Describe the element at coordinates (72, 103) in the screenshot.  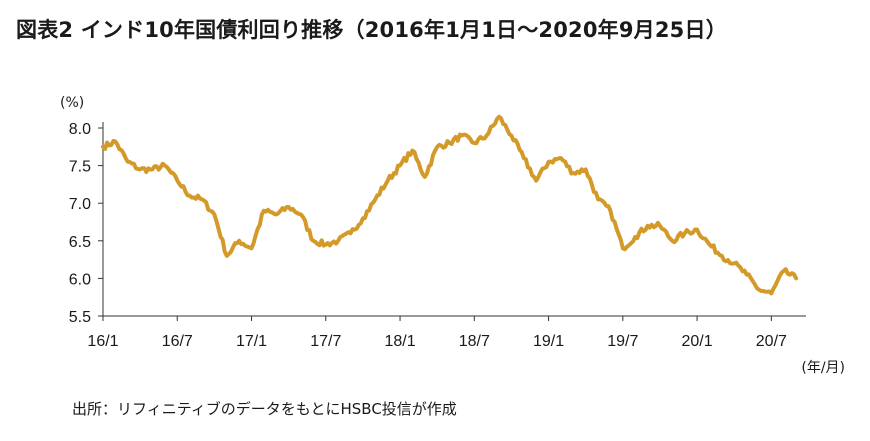
I see `y-axis-unit-label: (%)` at that location.